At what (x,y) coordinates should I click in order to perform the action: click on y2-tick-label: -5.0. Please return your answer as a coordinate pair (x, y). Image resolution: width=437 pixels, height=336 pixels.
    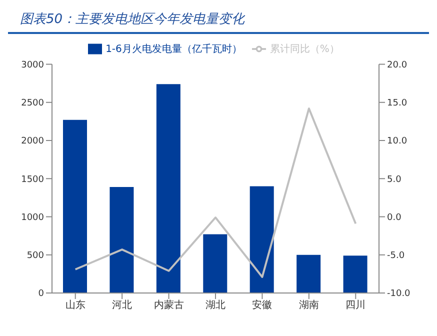
    Looking at the image, I should click on (396, 256).